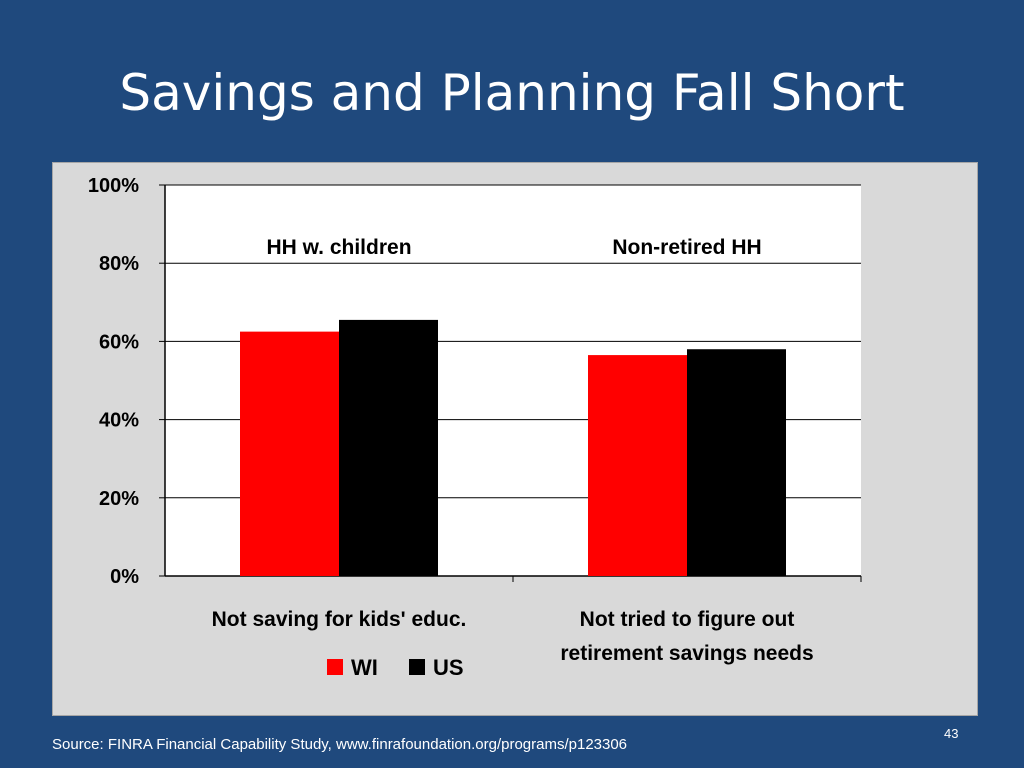 The image size is (1024, 768). I want to click on y-tick-label: 40%, so click(119, 421).